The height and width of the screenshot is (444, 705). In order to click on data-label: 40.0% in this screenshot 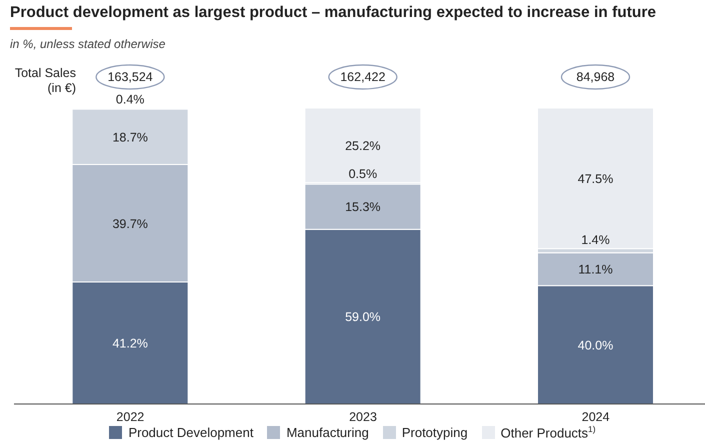, I will do `click(596, 345)`.